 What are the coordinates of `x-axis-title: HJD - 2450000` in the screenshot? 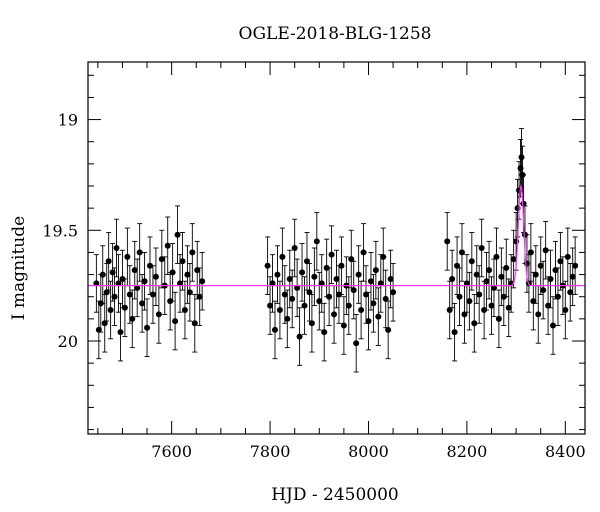 It's located at (335, 495).